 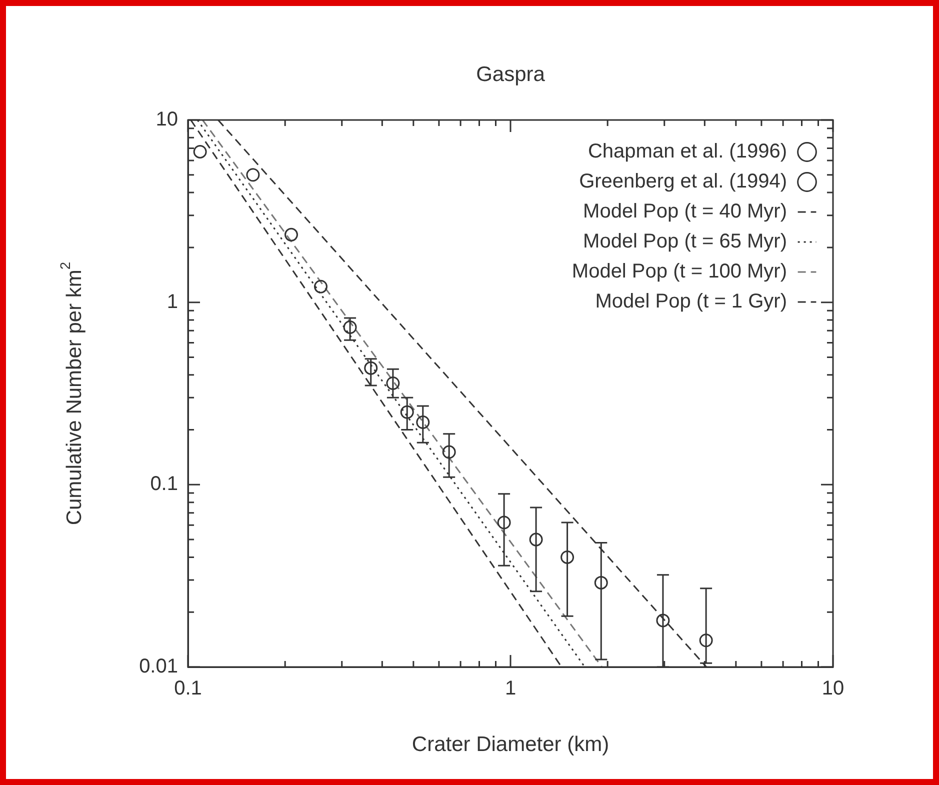 What do you see at coordinates (71, 394) in the screenshot?
I see `y-axis-title: Cumulative Number per km2` at bounding box center [71, 394].